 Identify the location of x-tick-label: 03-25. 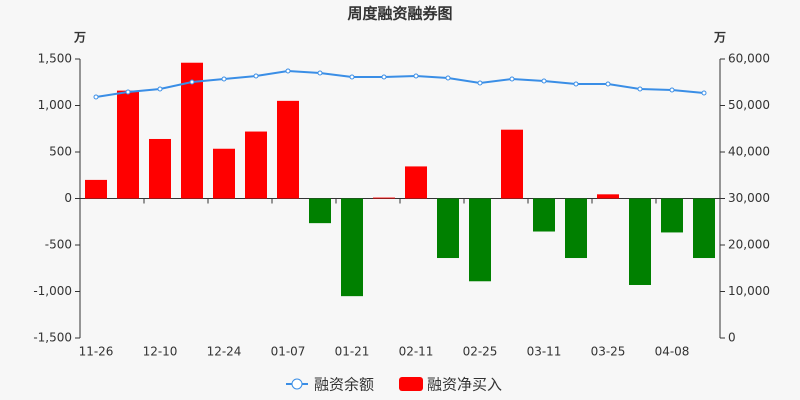
(608, 352).